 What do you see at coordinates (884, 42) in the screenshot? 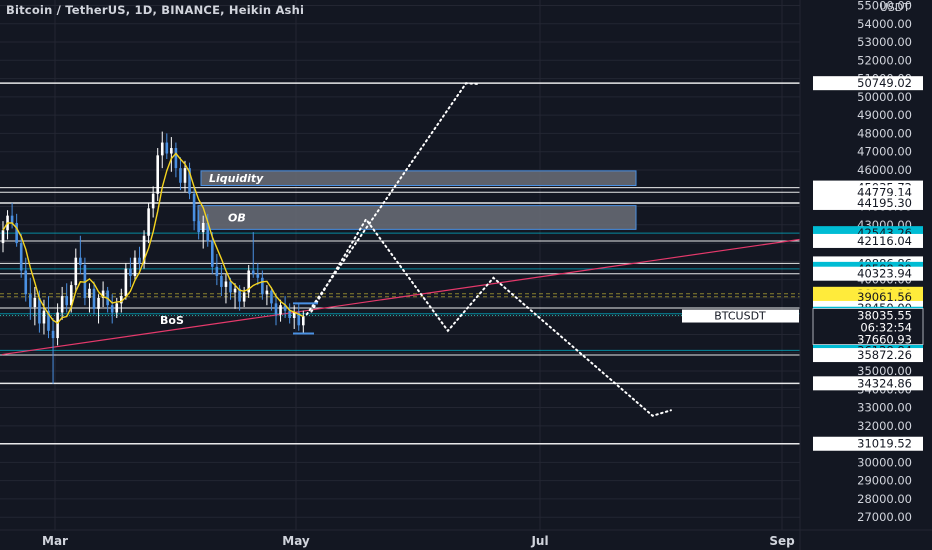
I see `price-tick-label: 53000.00` at bounding box center [884, 42].